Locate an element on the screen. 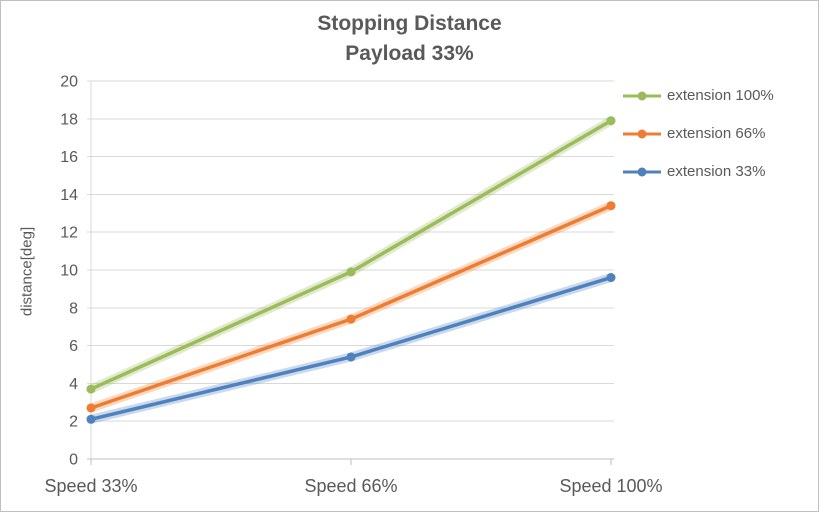  chart-title: Stopping Distance is located at coordinates (409, 23).